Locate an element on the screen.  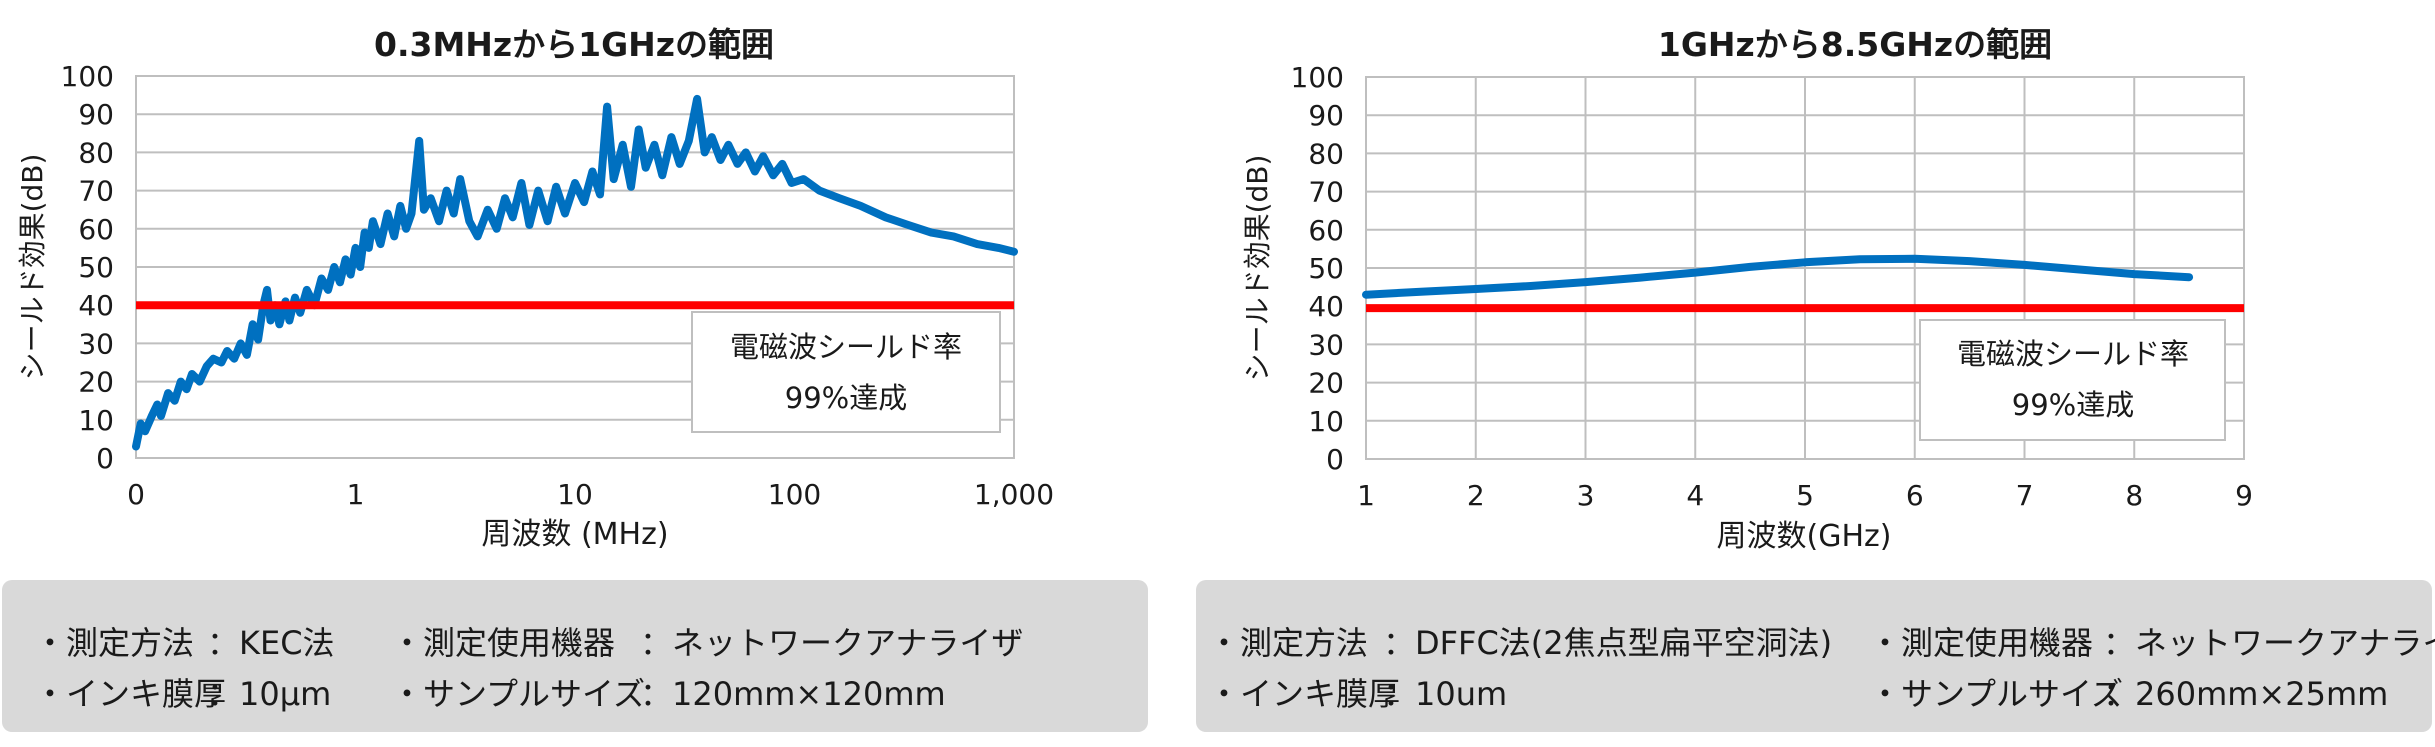
x-tick-label: 7 is located at coordinates (2025, 495).